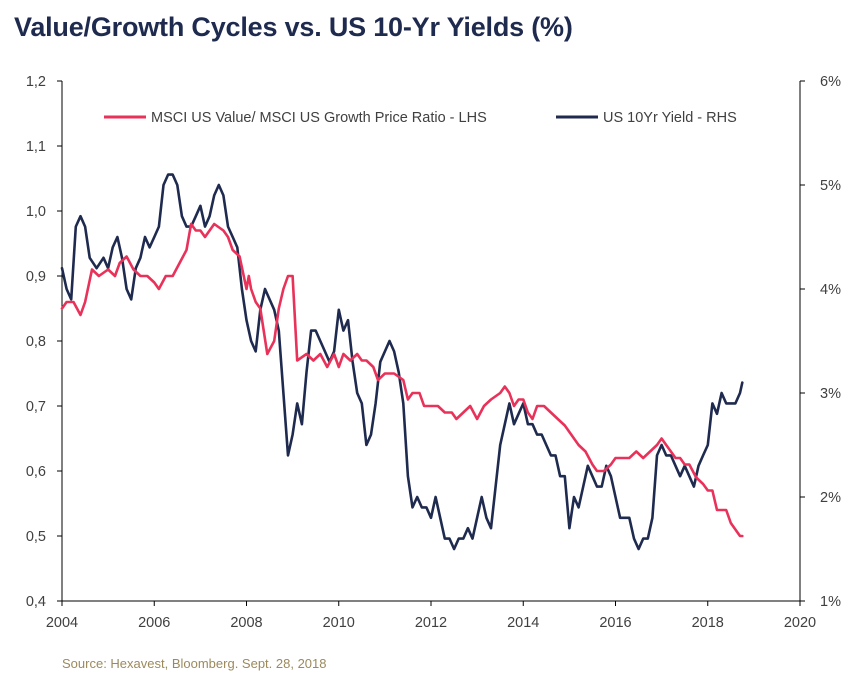 This screenshot has height=688, width=860. What do you see at coordinates (523, 623) in the screenshot?
I see `x-tick-label: 2014` at bounding box center [523, 623].